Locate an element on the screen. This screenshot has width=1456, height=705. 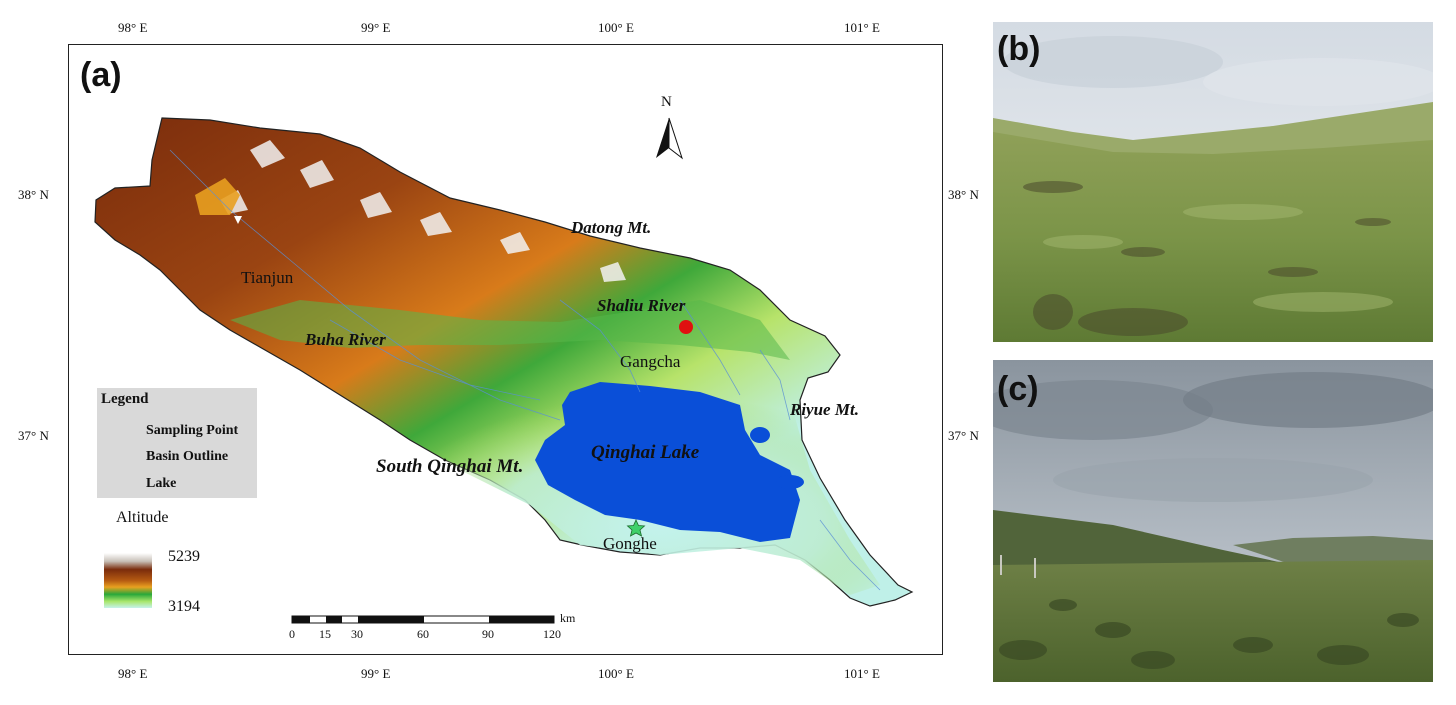
lon-tick-bottom-98: 98° E is located at coordinates (133, 673).